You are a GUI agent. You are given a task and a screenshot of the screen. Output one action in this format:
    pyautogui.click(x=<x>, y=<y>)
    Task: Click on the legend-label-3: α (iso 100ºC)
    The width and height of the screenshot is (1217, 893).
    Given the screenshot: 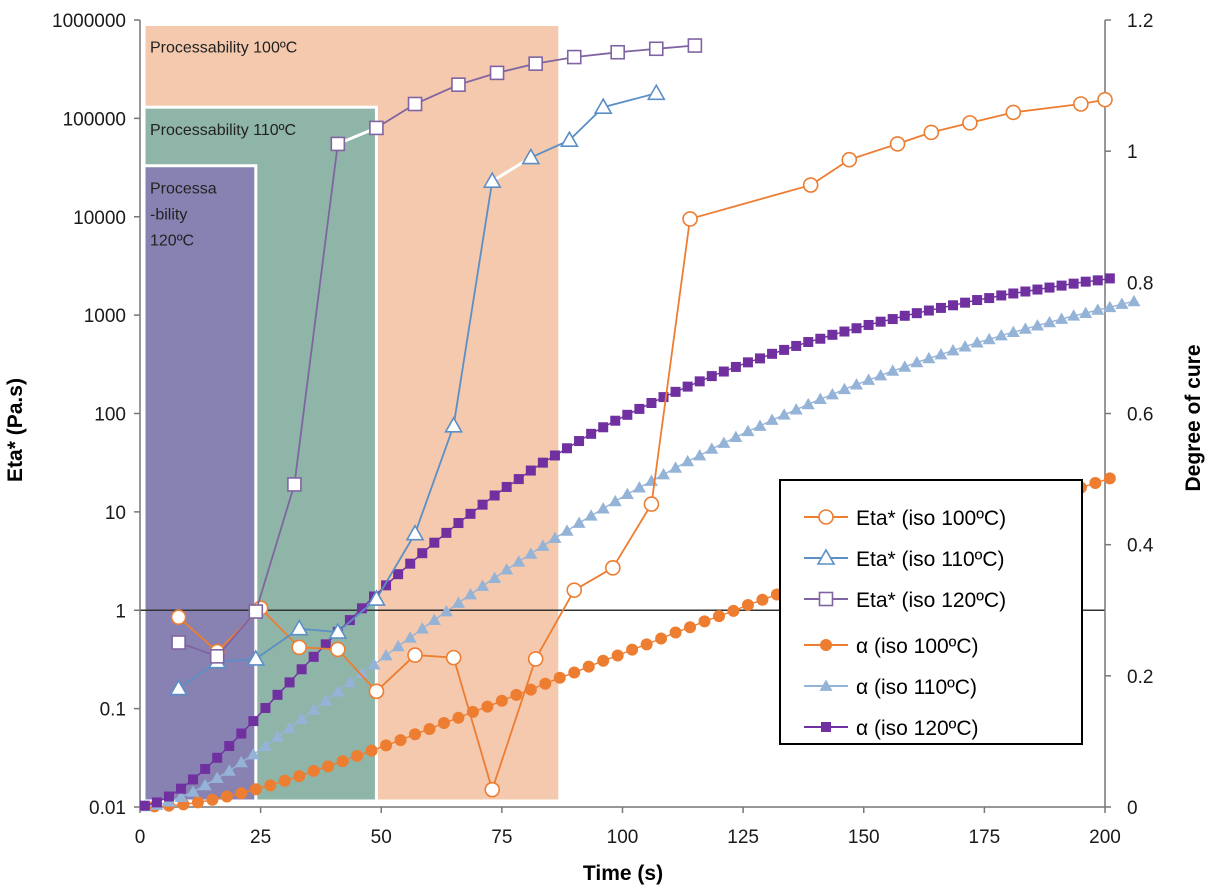 What is the action you would take?
    pyautogui.click(x=917, y=646)
    